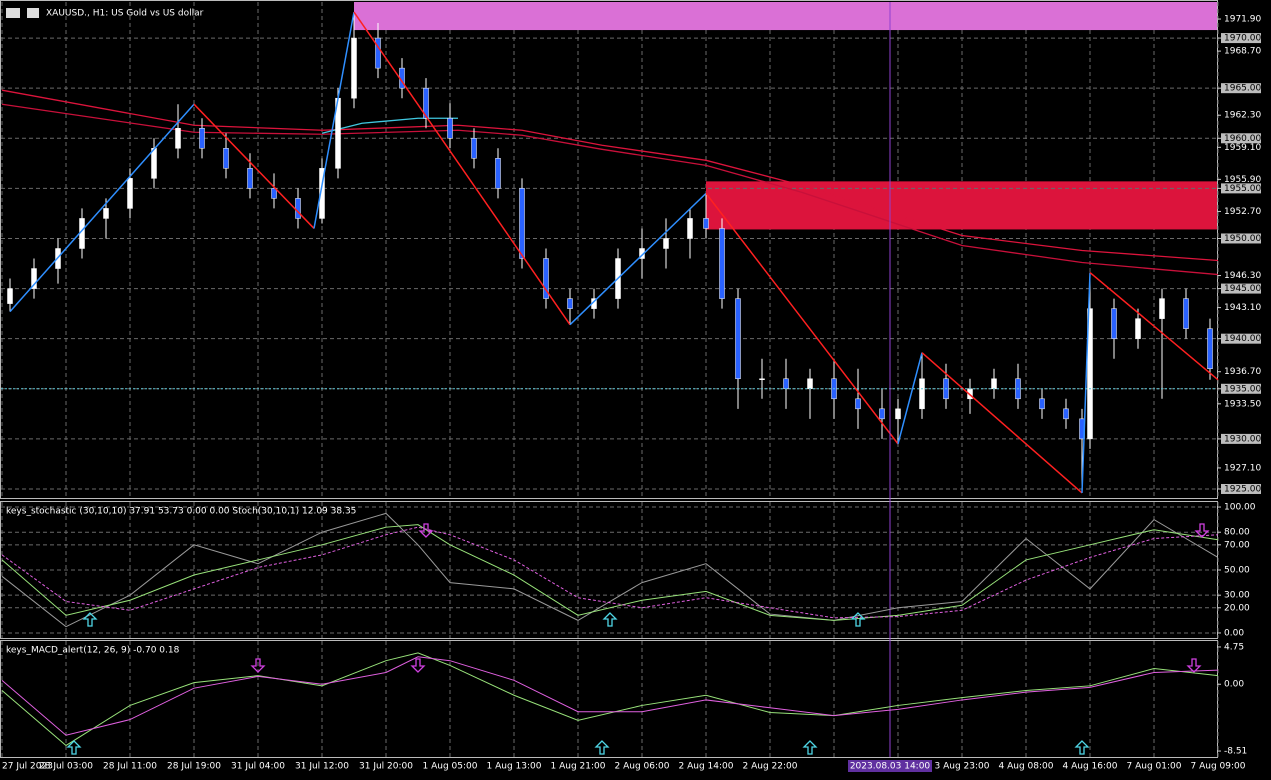 The image size is (1271, 780). What do you see at coordinates (1237, 533) in the screenshot?
I see `y-tick-label: 80.00` at bounding box center [1237, 533].